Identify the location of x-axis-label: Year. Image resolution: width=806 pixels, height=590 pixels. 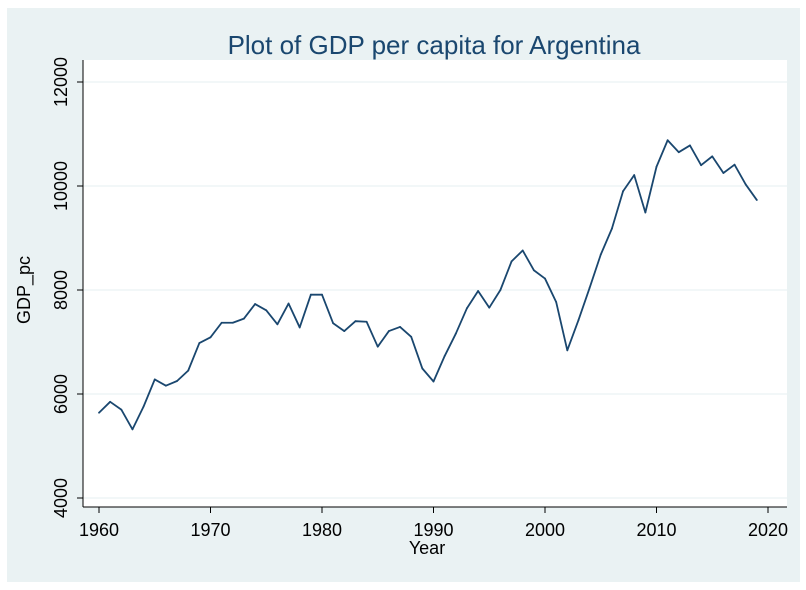
(427, 548).